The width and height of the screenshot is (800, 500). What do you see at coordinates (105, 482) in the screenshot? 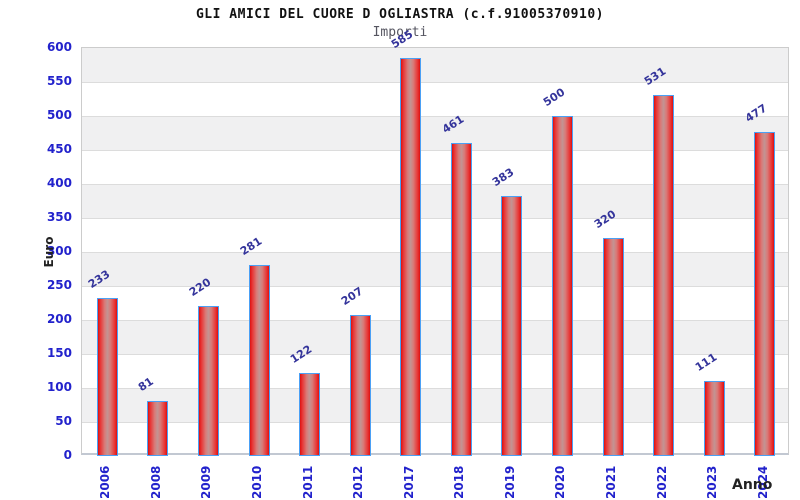
I see `x-tick-label: 2006` at bounding box center [105, 482].